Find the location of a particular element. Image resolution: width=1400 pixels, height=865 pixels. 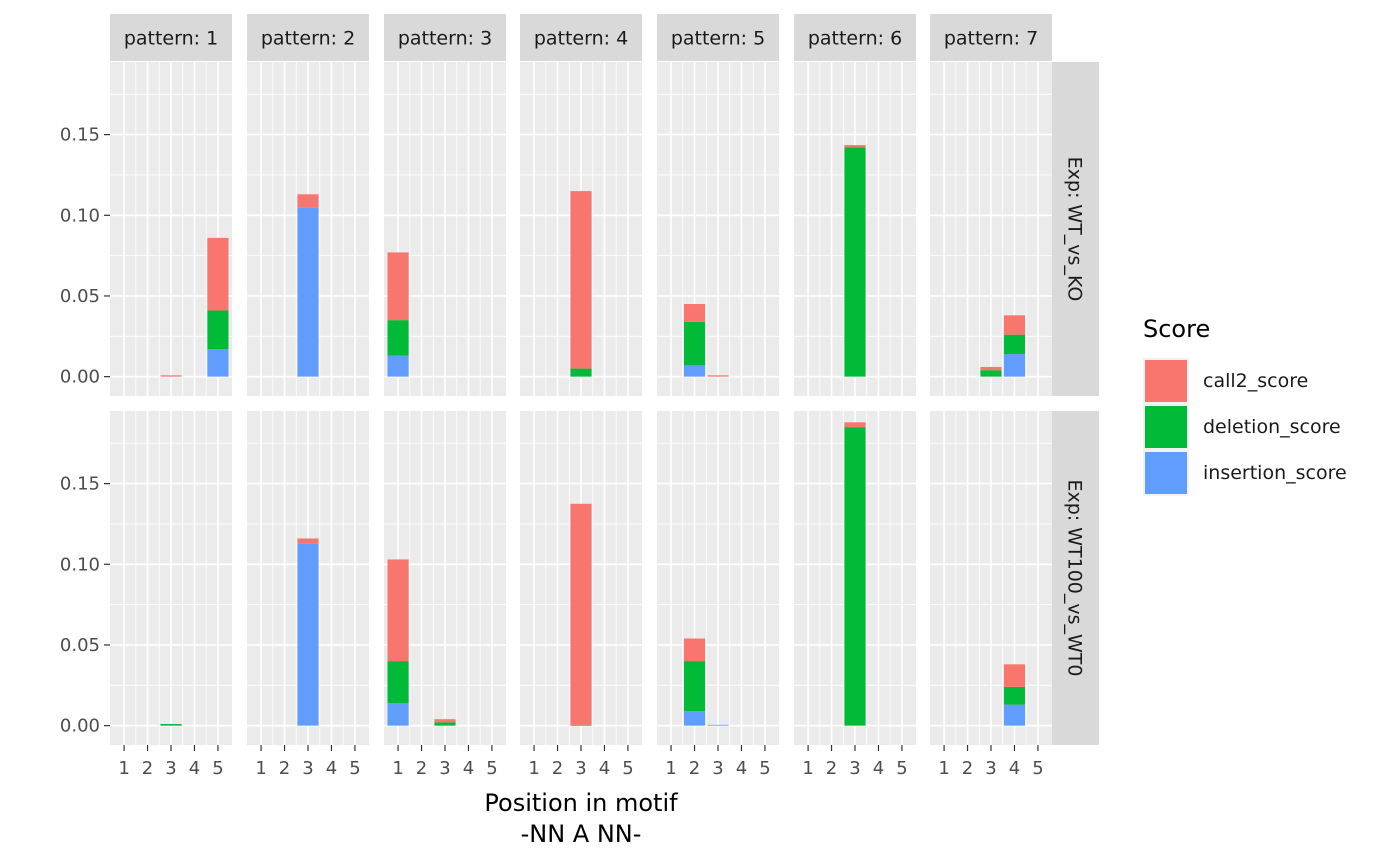

y-tick-label: 0.15 is located at coordinates (80, 135).